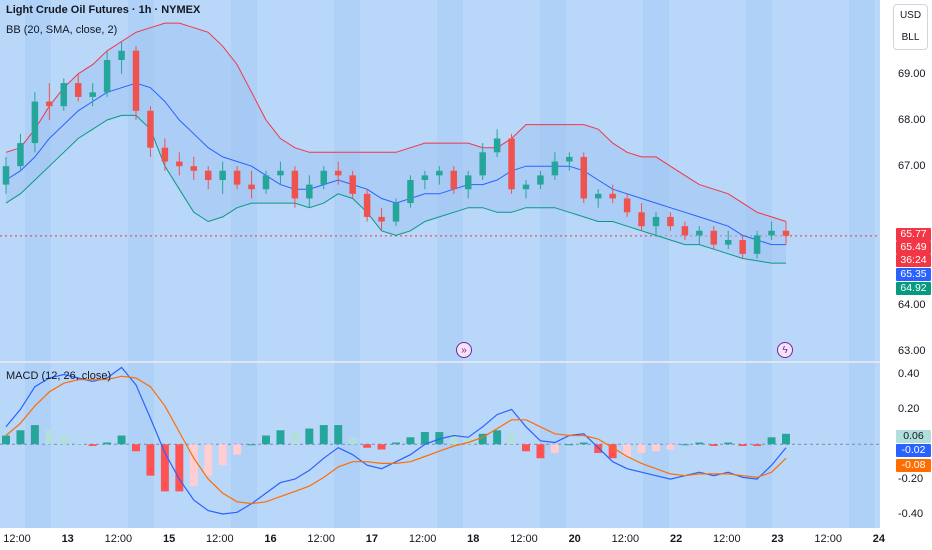  What do you see at coordinates (913, 274) in the screenshot?
I see `price-tag: 65.35` at bounding box center [913, 274].